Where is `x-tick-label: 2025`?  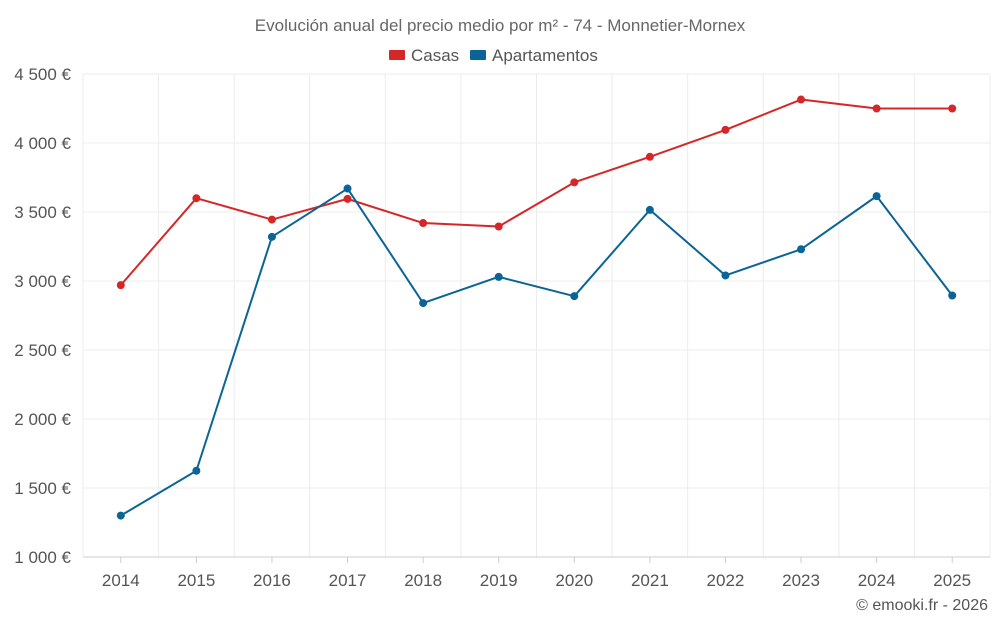
x-tick-label: 2025 is located at coordinates (952, 580).